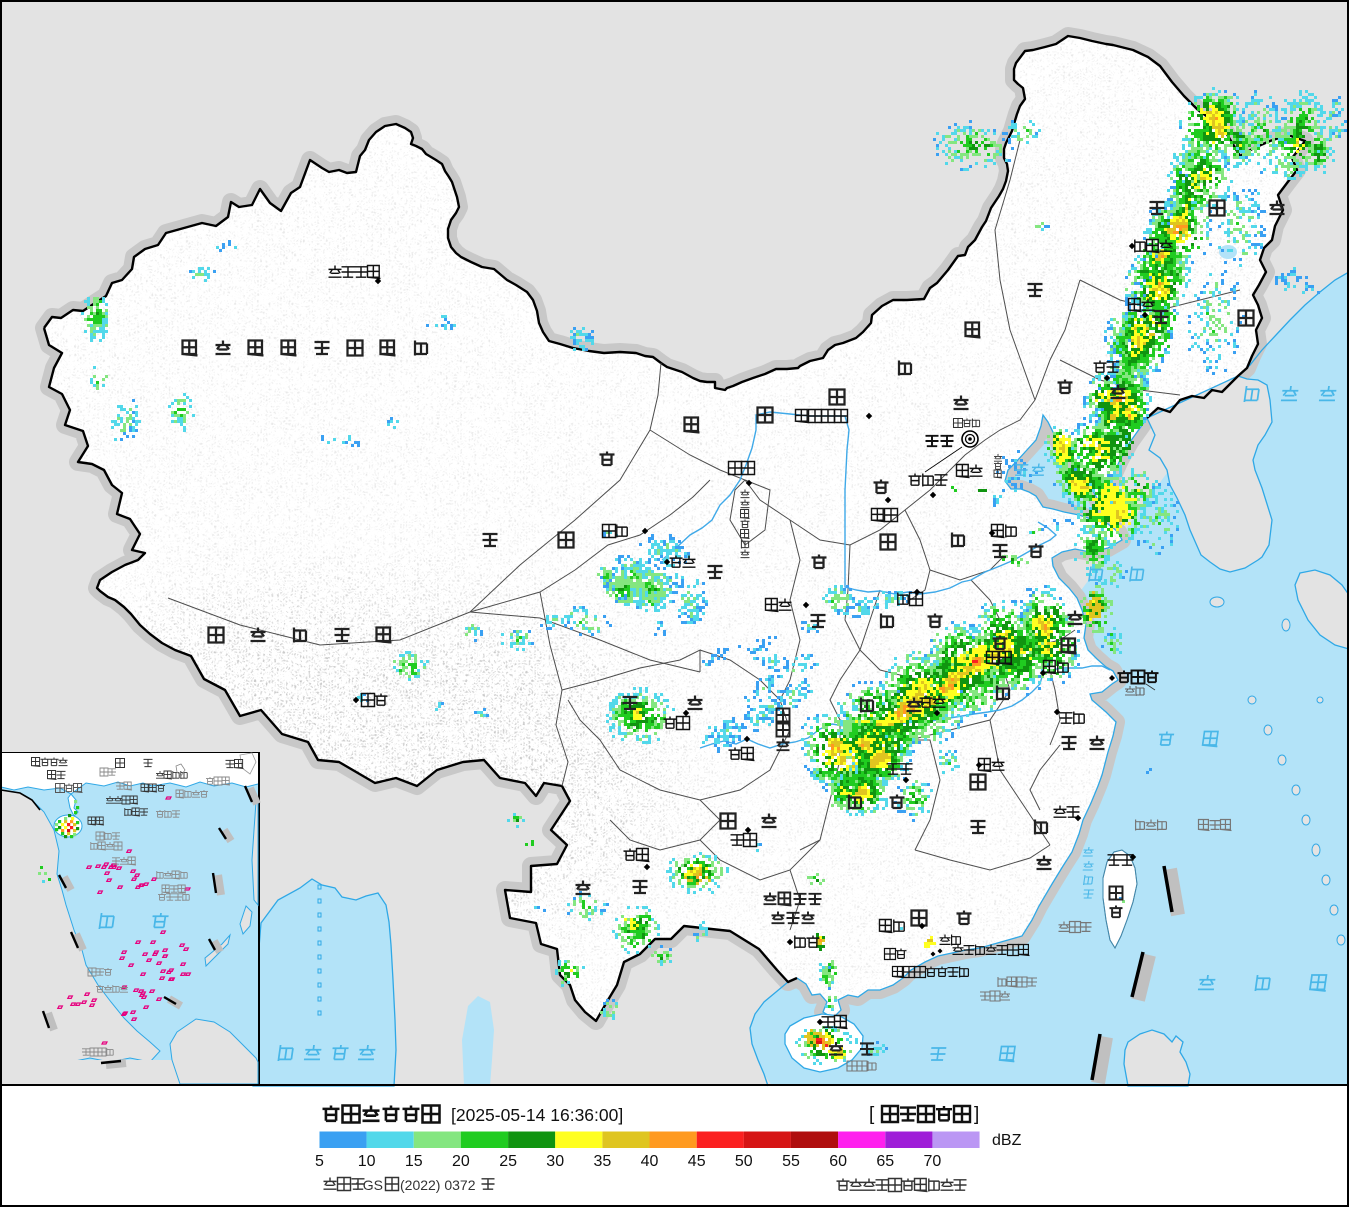 This screenshot has width=1349, height=1213. Describe the element at coordinates (791, 1161) in the screenshot. I see `svg-text: 55` at that location.